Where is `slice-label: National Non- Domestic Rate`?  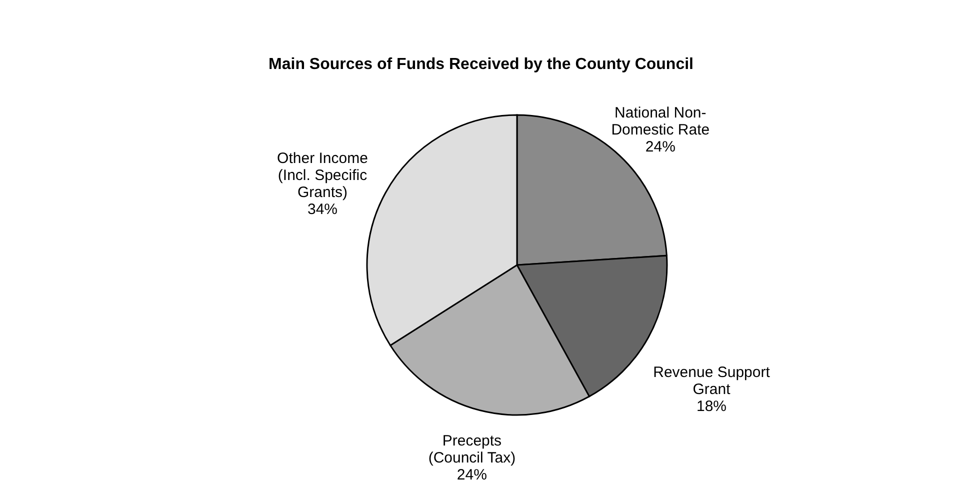 slice-label: National Non- Domestic Rate is located at coordinates (660, 121).